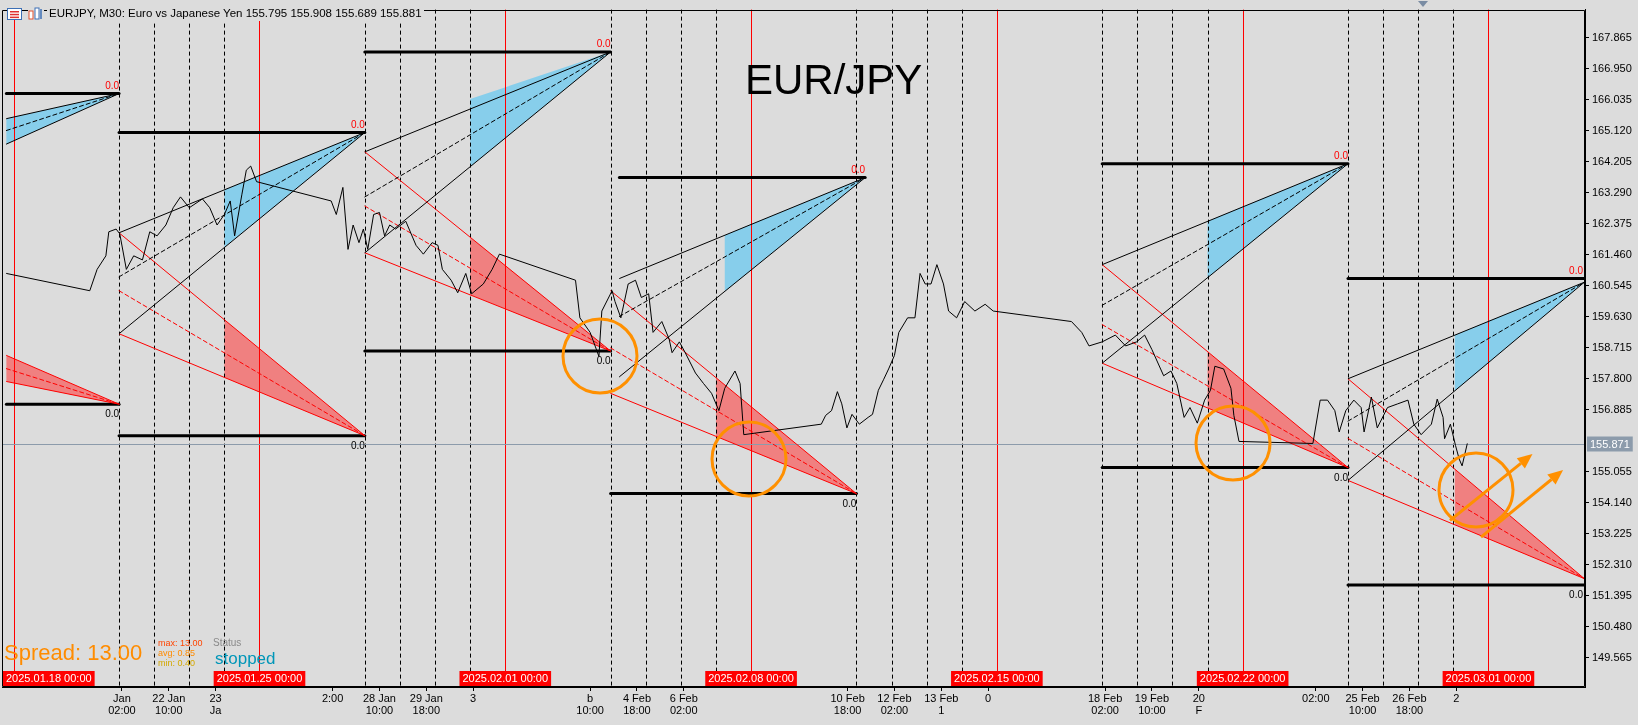 The image size is (1638, 725). I want to click on ref-line-label: 2025.02.15 00:00, so click(997, 678).